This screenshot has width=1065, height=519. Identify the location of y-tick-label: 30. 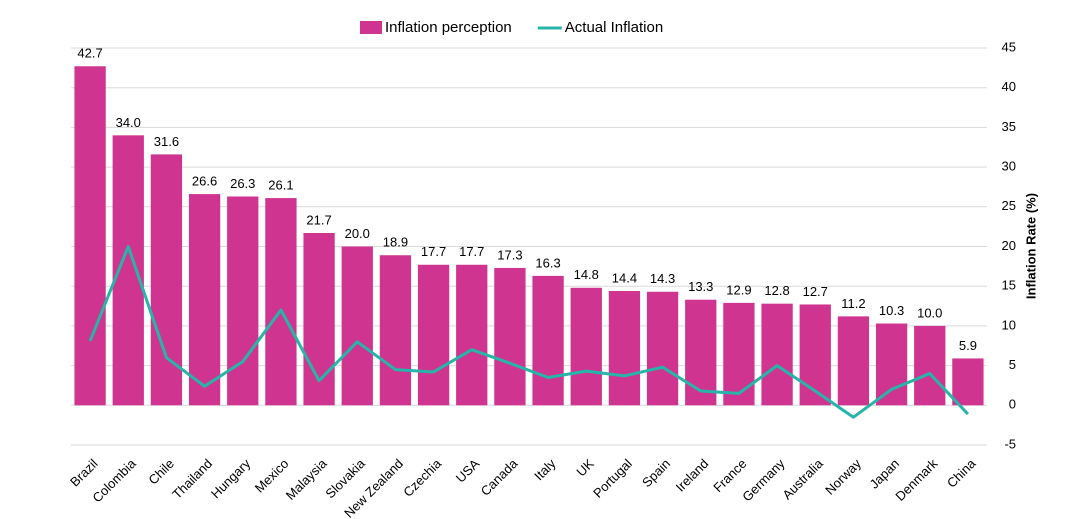
(1009, 166).